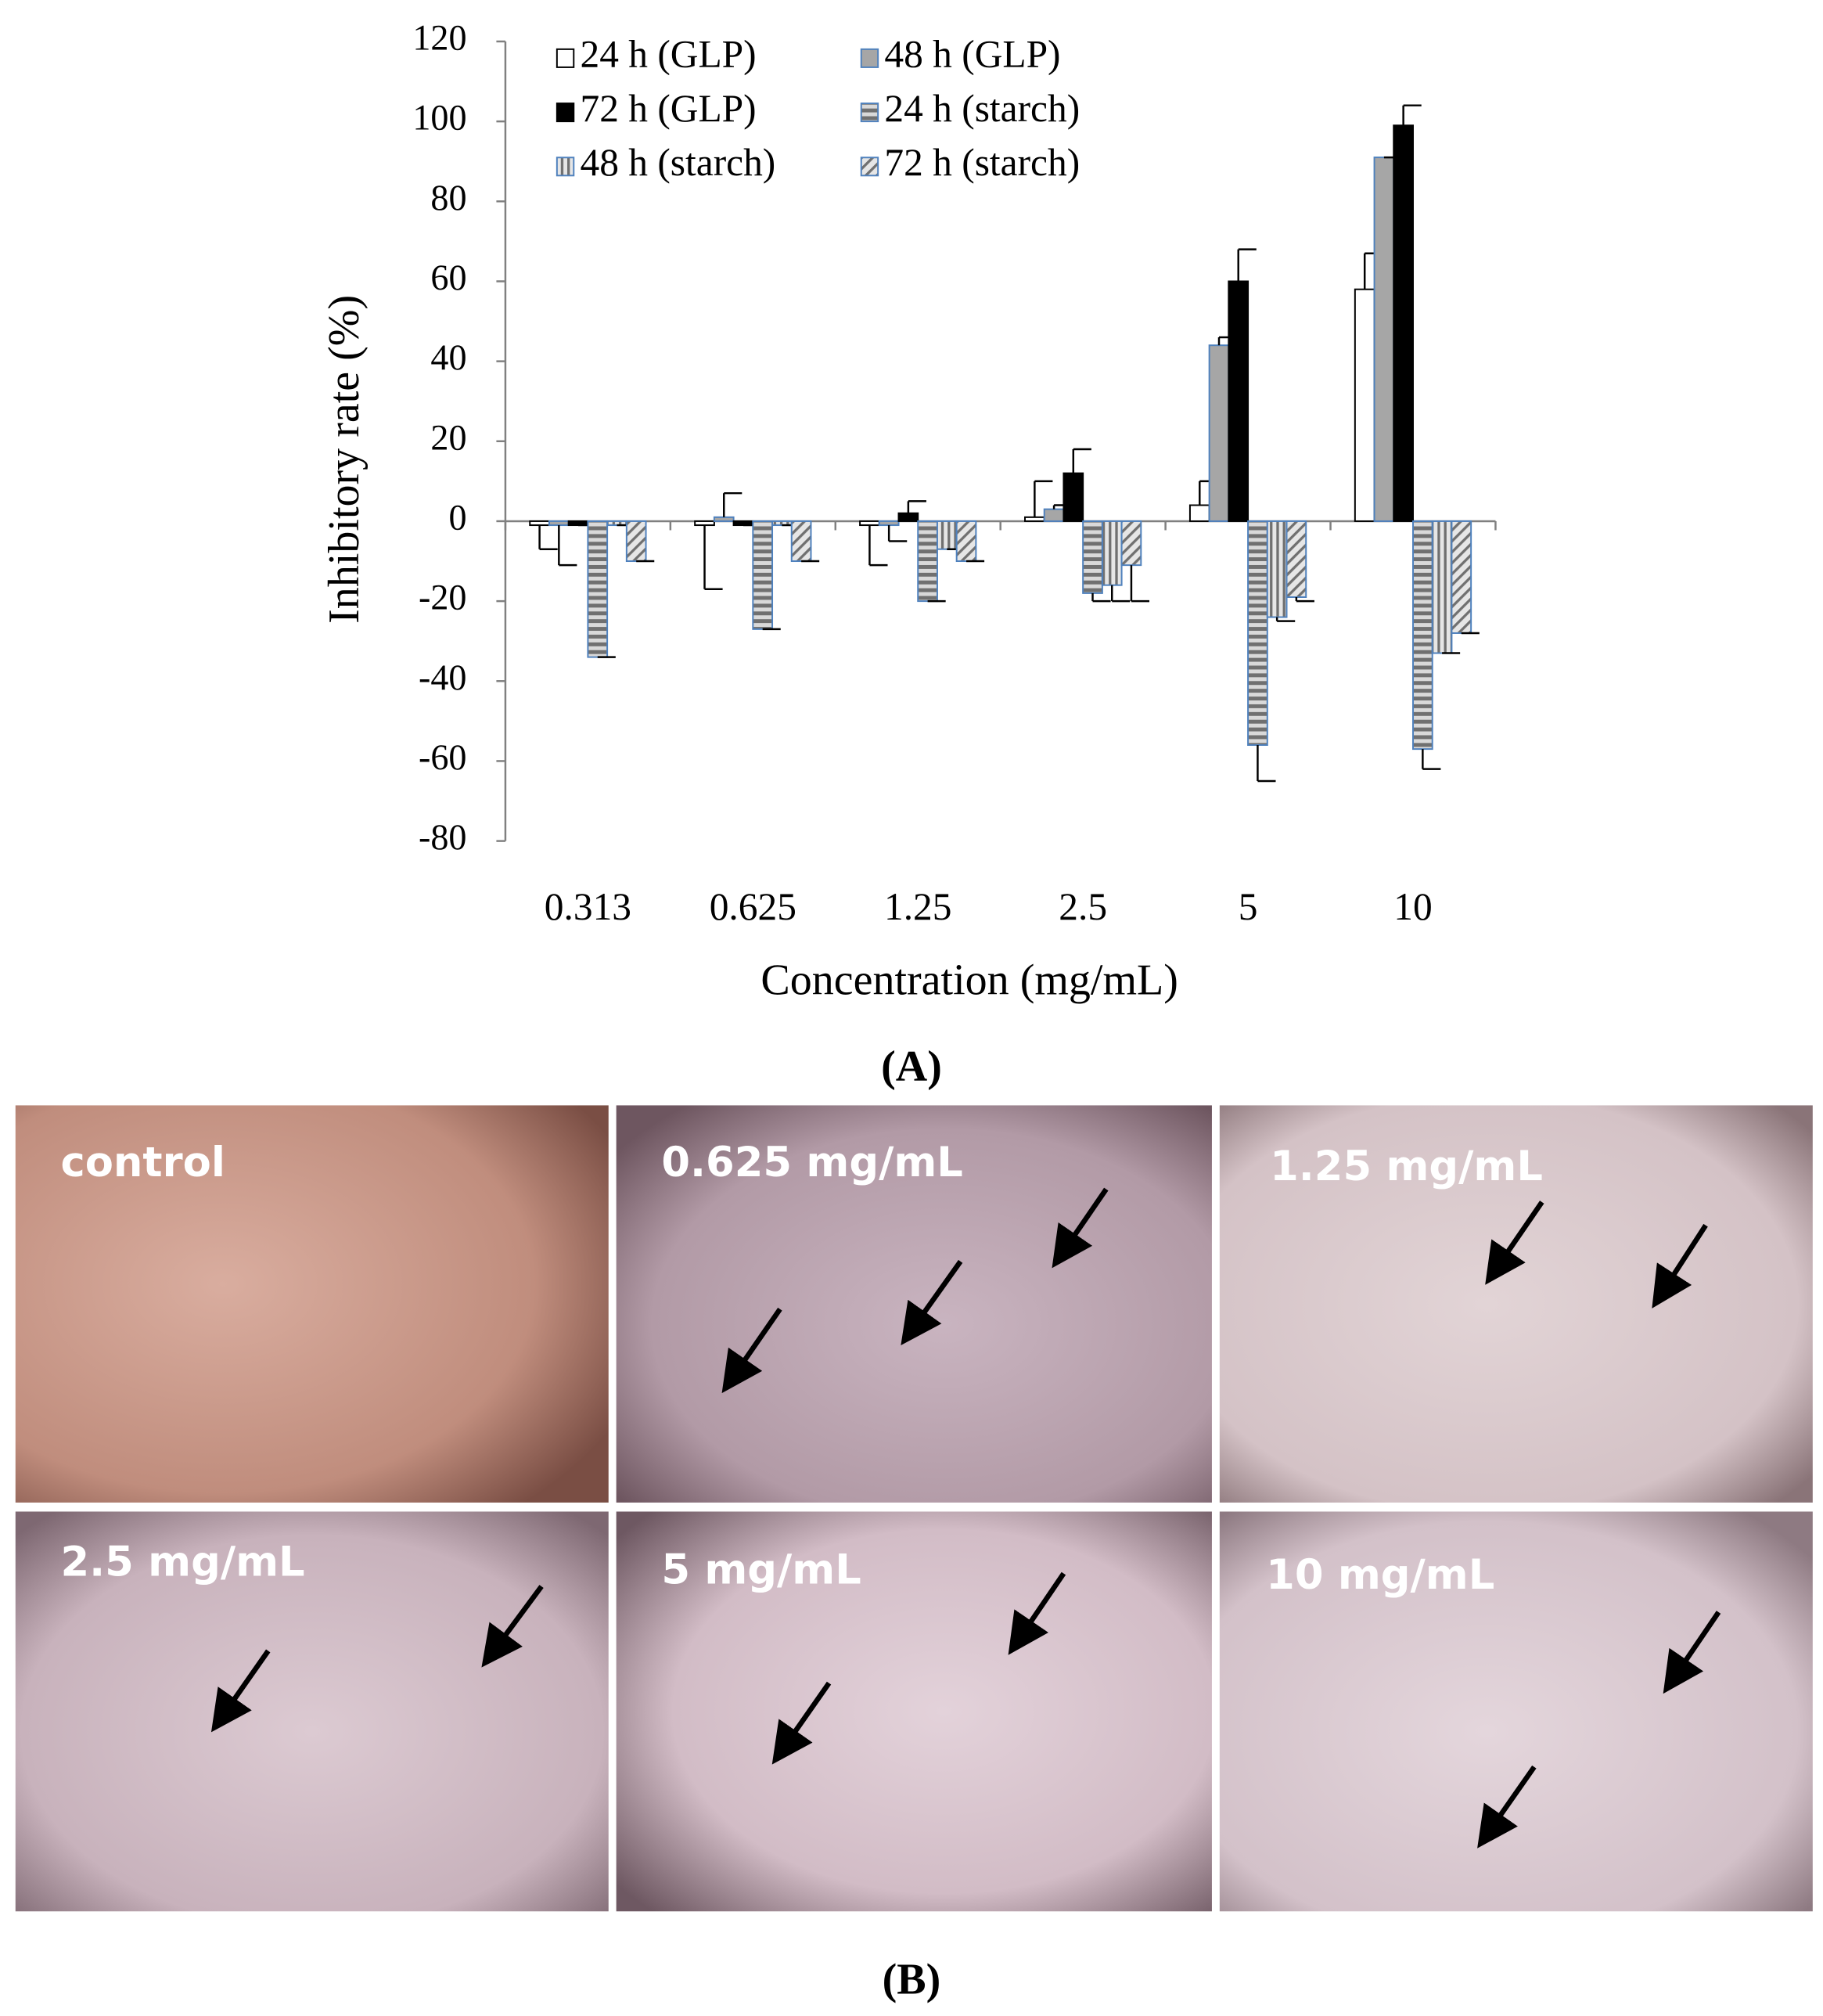 The image size is (1823, 2016). Describe the element at coordinates (439, 118) in the screenshot. I see `y-tick-label: 100` at that location.